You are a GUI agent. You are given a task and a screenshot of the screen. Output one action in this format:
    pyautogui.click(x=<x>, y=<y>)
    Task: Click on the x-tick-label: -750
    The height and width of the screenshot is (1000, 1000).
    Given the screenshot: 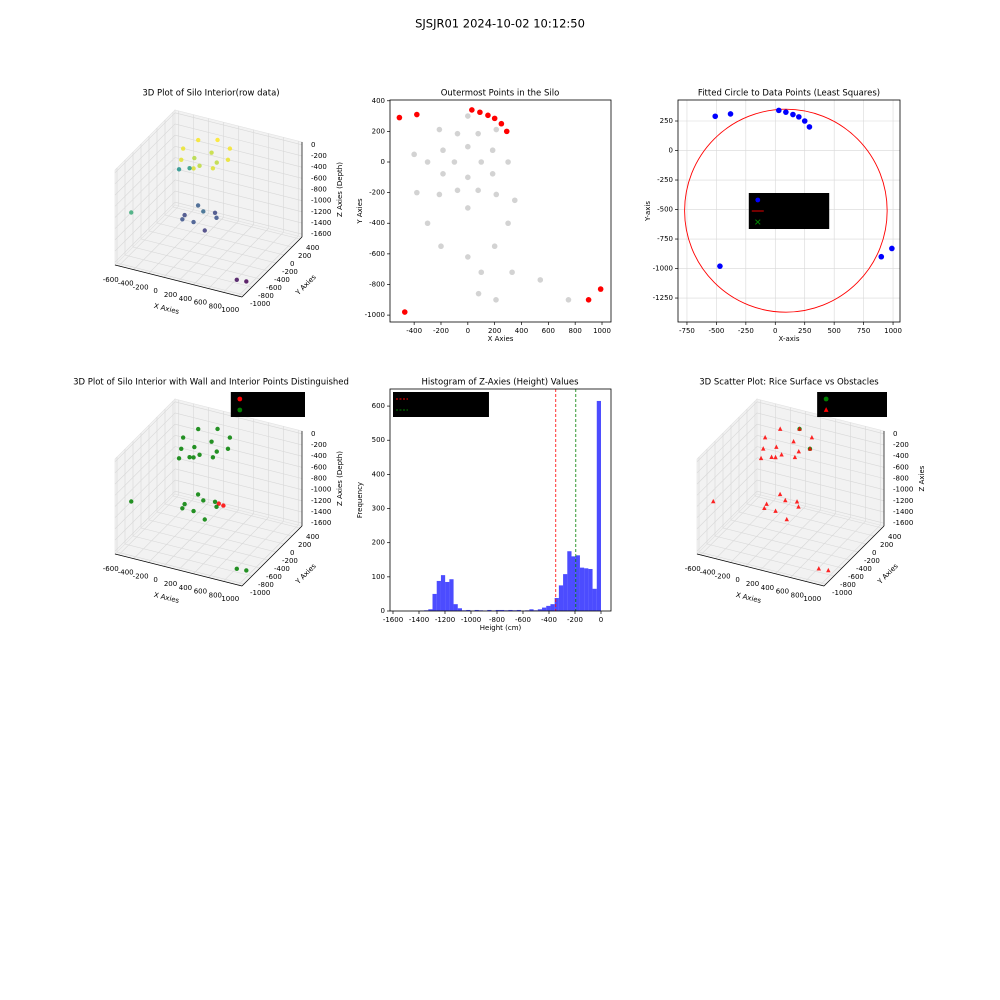 What is the action you would take?
    pyautogui.click(x=687, y=331)
    